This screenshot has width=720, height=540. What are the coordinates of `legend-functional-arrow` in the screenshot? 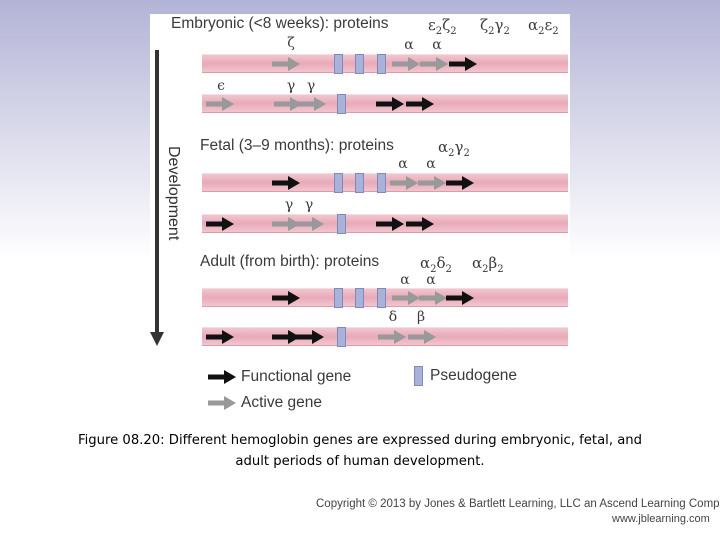 It's located at (222, 377).